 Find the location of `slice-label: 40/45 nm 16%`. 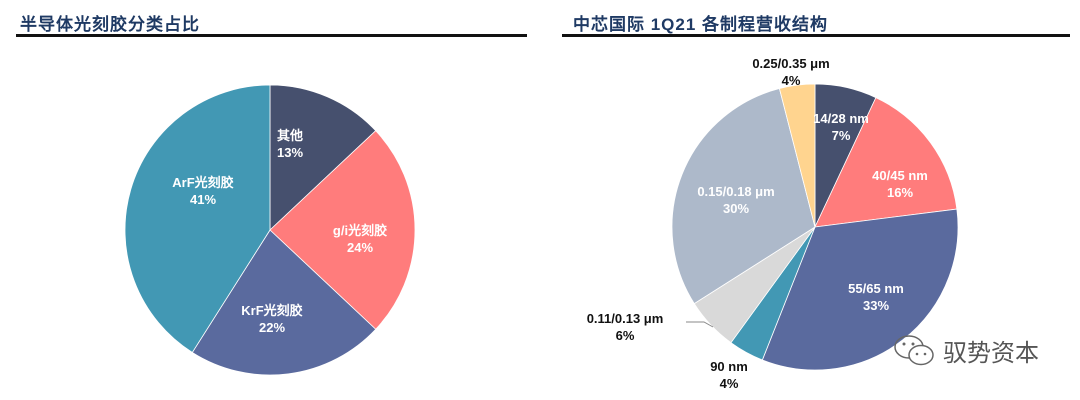

slice-label: 40/45 nm 16% is located at coordinates (900, 184).